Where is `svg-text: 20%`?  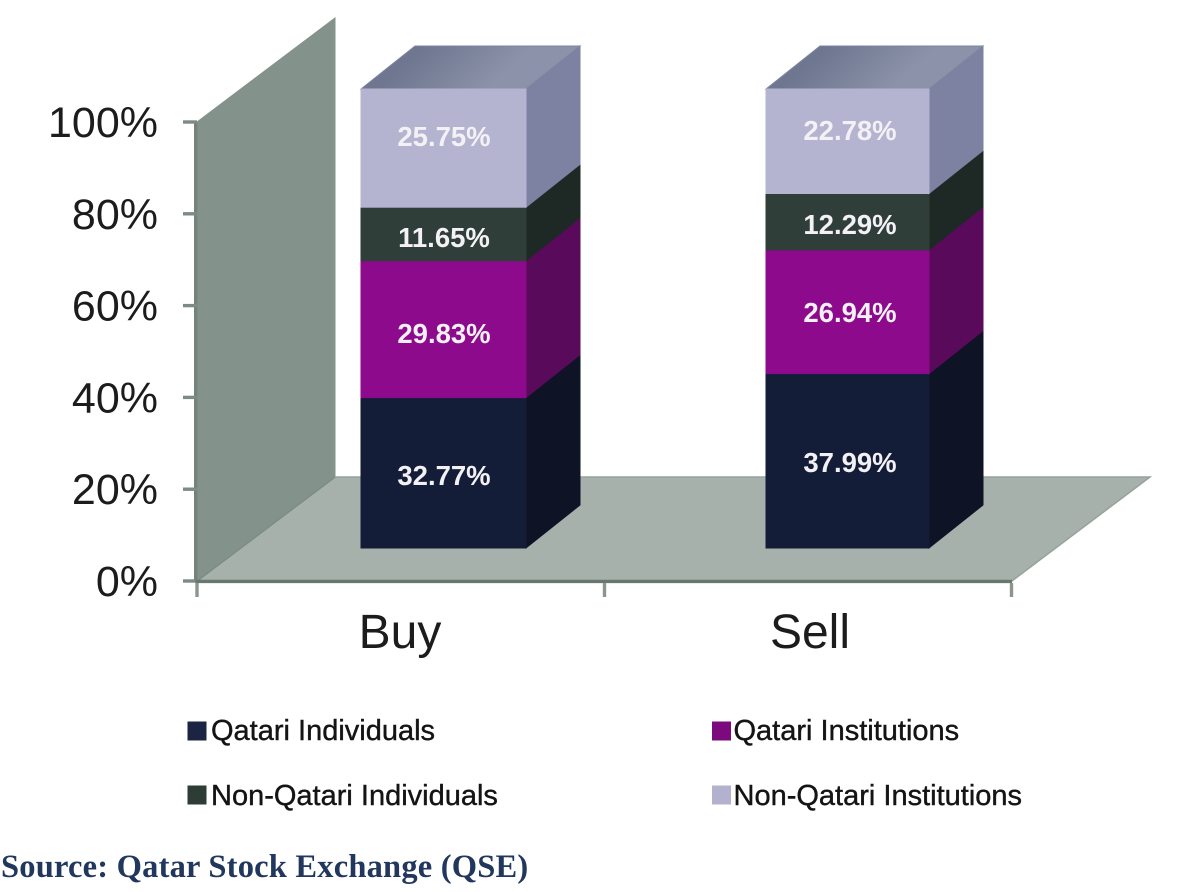 svg-text: 20% is located at coordinates (115, 490).